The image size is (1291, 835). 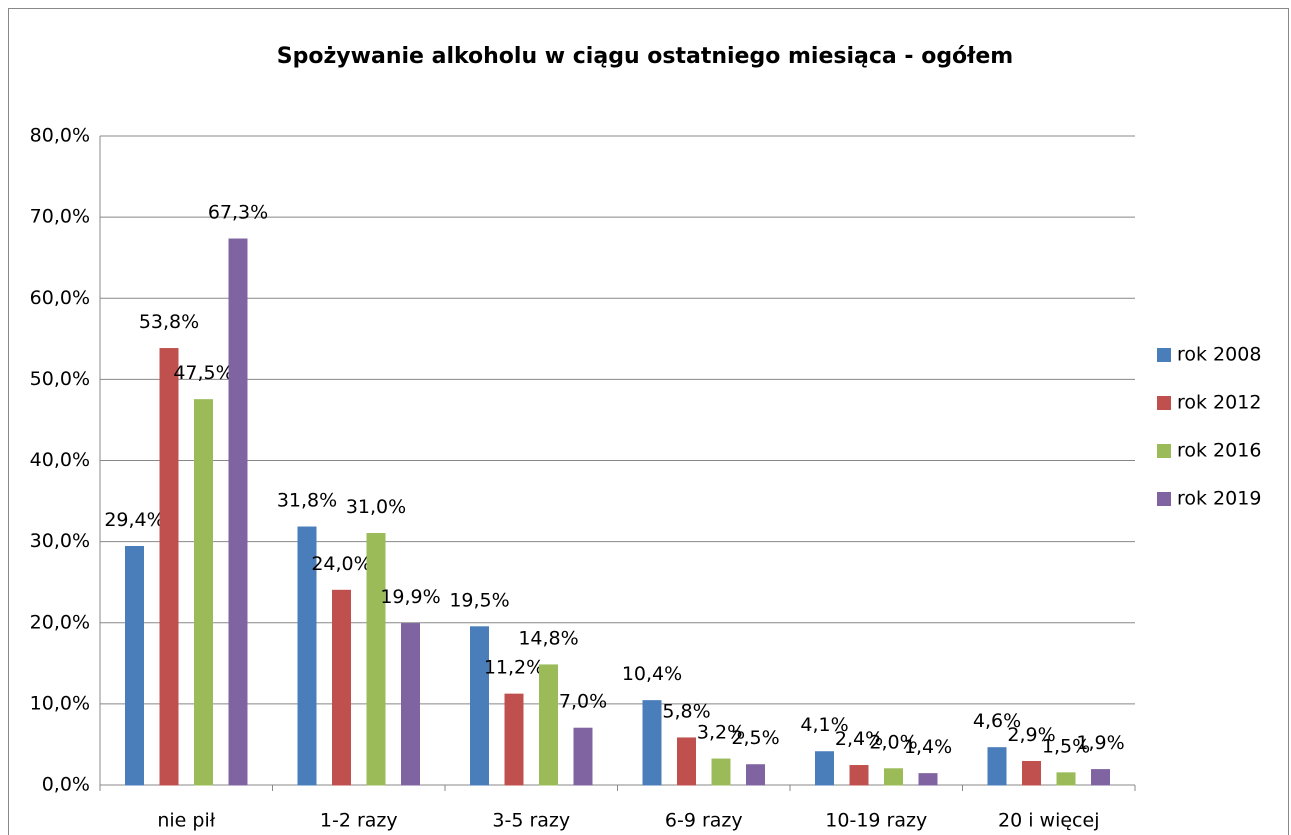 I want to click on y-tick-label: 20,0%, so click(x=60, y=622).